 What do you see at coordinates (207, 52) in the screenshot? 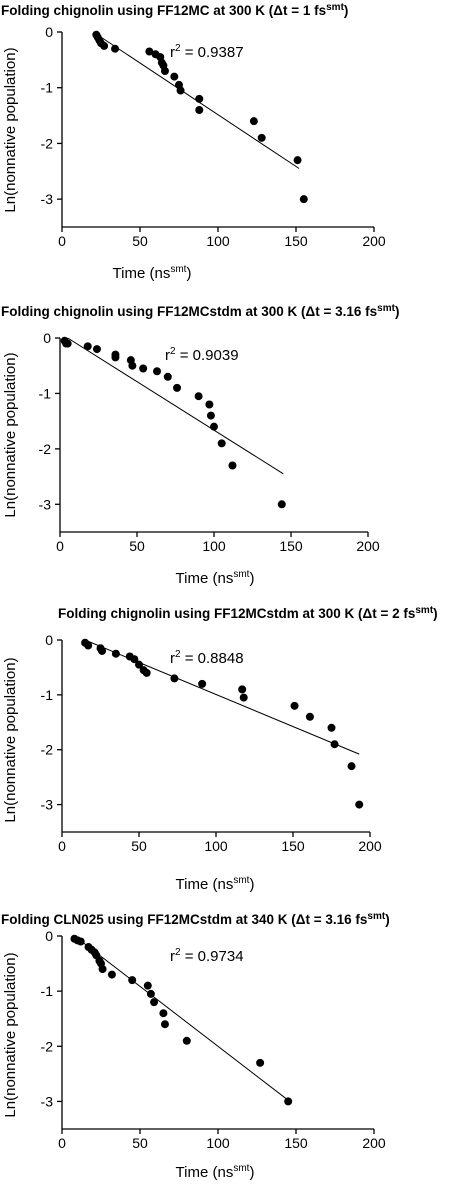
I see `panel-1-r-squared: r2 = 0.9387` at bounding box center [207, 52].